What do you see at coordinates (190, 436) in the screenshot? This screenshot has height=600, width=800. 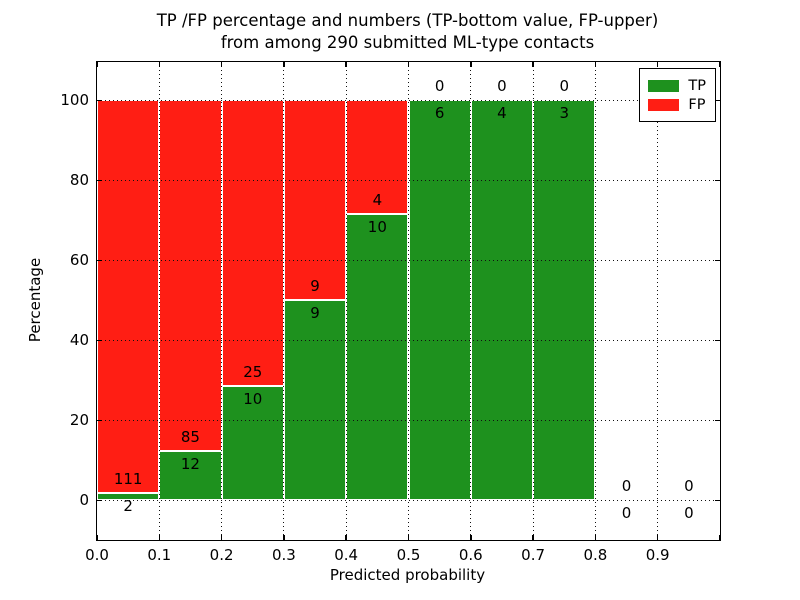 I see `fp-count-label: 85` at bounding box center [190, 436].